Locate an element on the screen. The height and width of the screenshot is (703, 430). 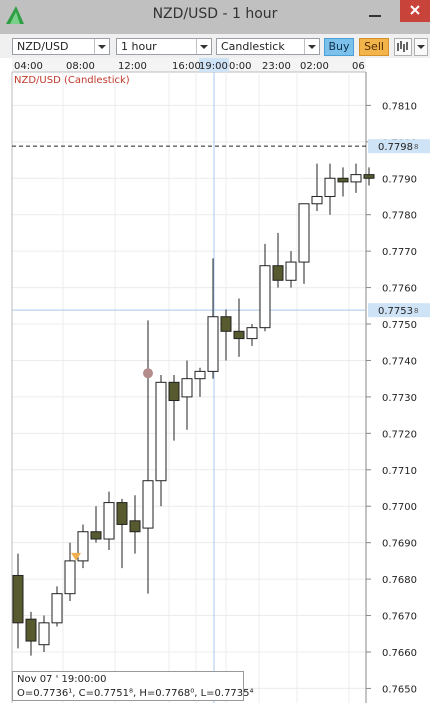
close-button is located at coordinates (415, 11).